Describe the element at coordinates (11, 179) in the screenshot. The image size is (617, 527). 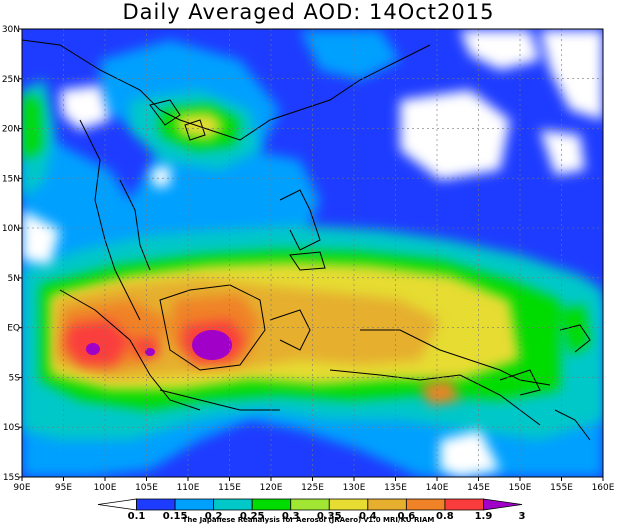
I see `y-tick-label: 15N` at that location.